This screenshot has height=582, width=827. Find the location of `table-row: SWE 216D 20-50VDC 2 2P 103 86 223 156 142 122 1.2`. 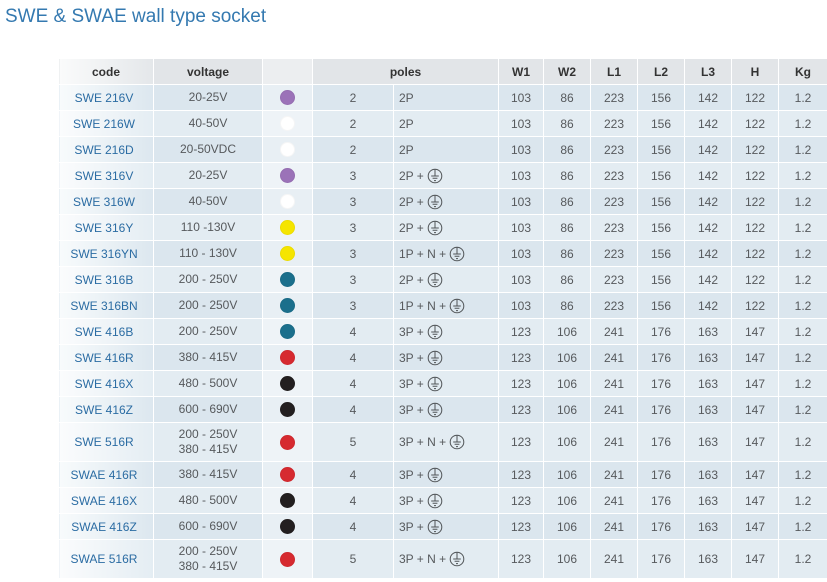

table-row: SWE 216D 20-50VDC 2 2P 103 86 223 156 142 122 1.2 is located at coordinates (442, 149).